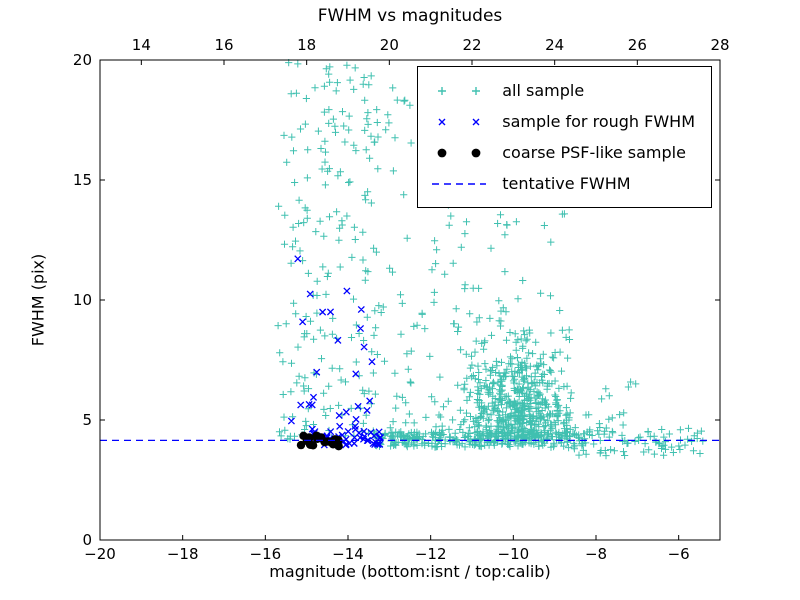  I want to click on y-tick-label: 15, so click(82, 180).